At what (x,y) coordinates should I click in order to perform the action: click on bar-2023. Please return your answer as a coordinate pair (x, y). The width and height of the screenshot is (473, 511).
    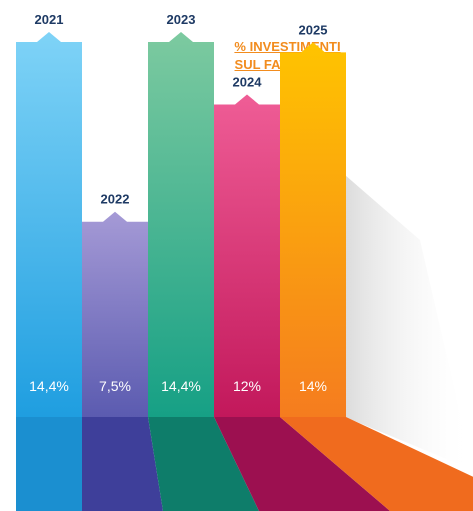
    Looking at the image, I should click on (181, 224).